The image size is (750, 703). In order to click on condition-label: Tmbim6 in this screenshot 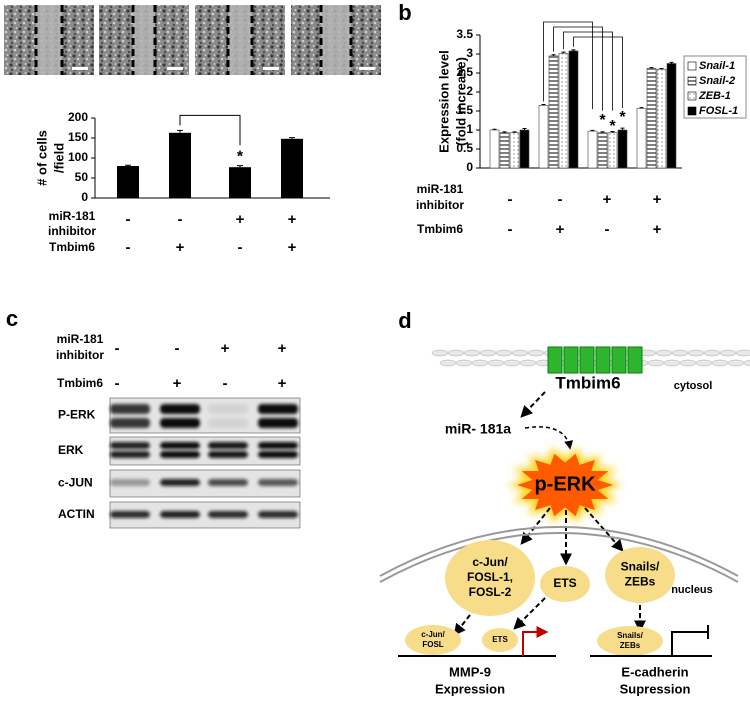, I will do `click(80, 383)`.